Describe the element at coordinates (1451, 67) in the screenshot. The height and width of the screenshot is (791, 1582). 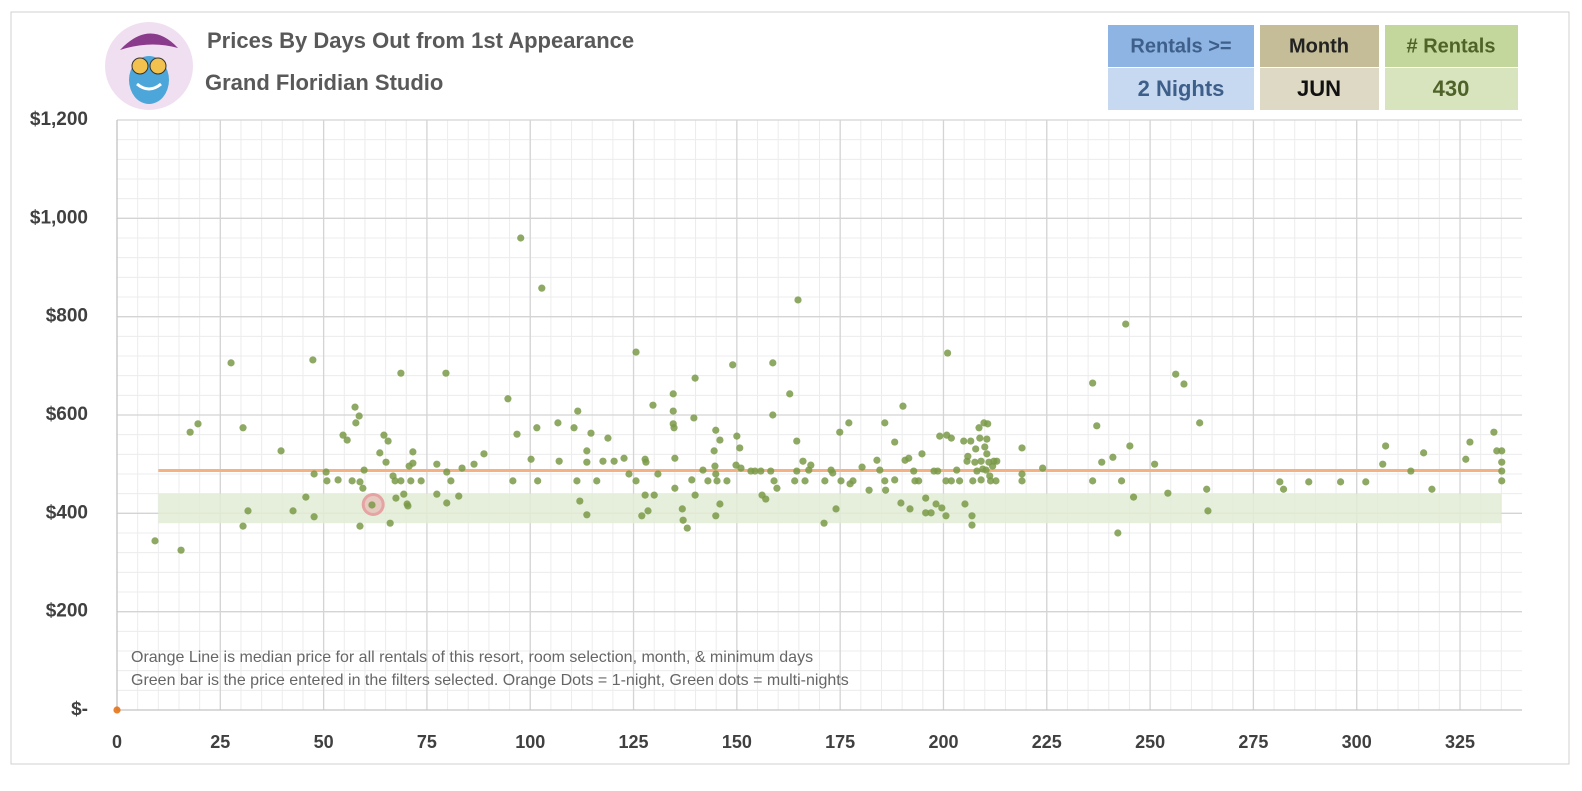
I see `filter-box: # Rentals 430` at that location.